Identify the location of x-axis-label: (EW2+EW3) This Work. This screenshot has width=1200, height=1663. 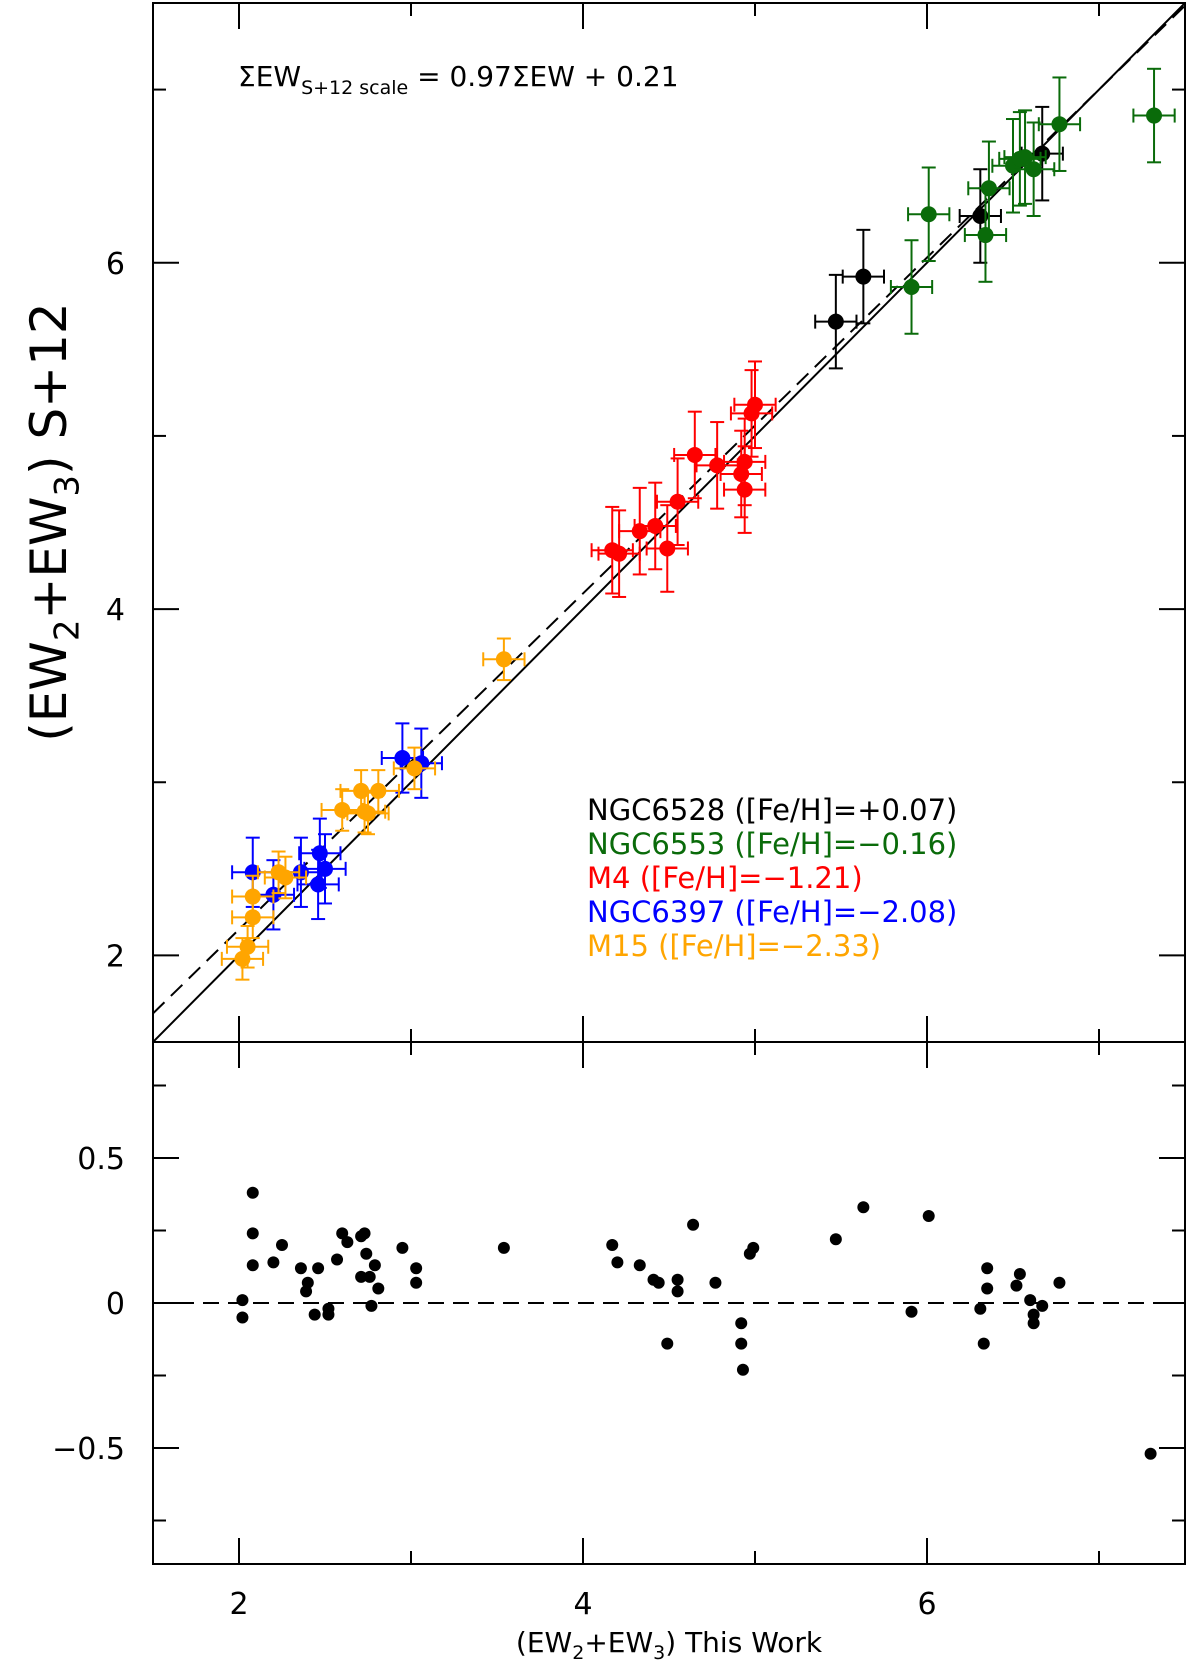
(669, 1644).